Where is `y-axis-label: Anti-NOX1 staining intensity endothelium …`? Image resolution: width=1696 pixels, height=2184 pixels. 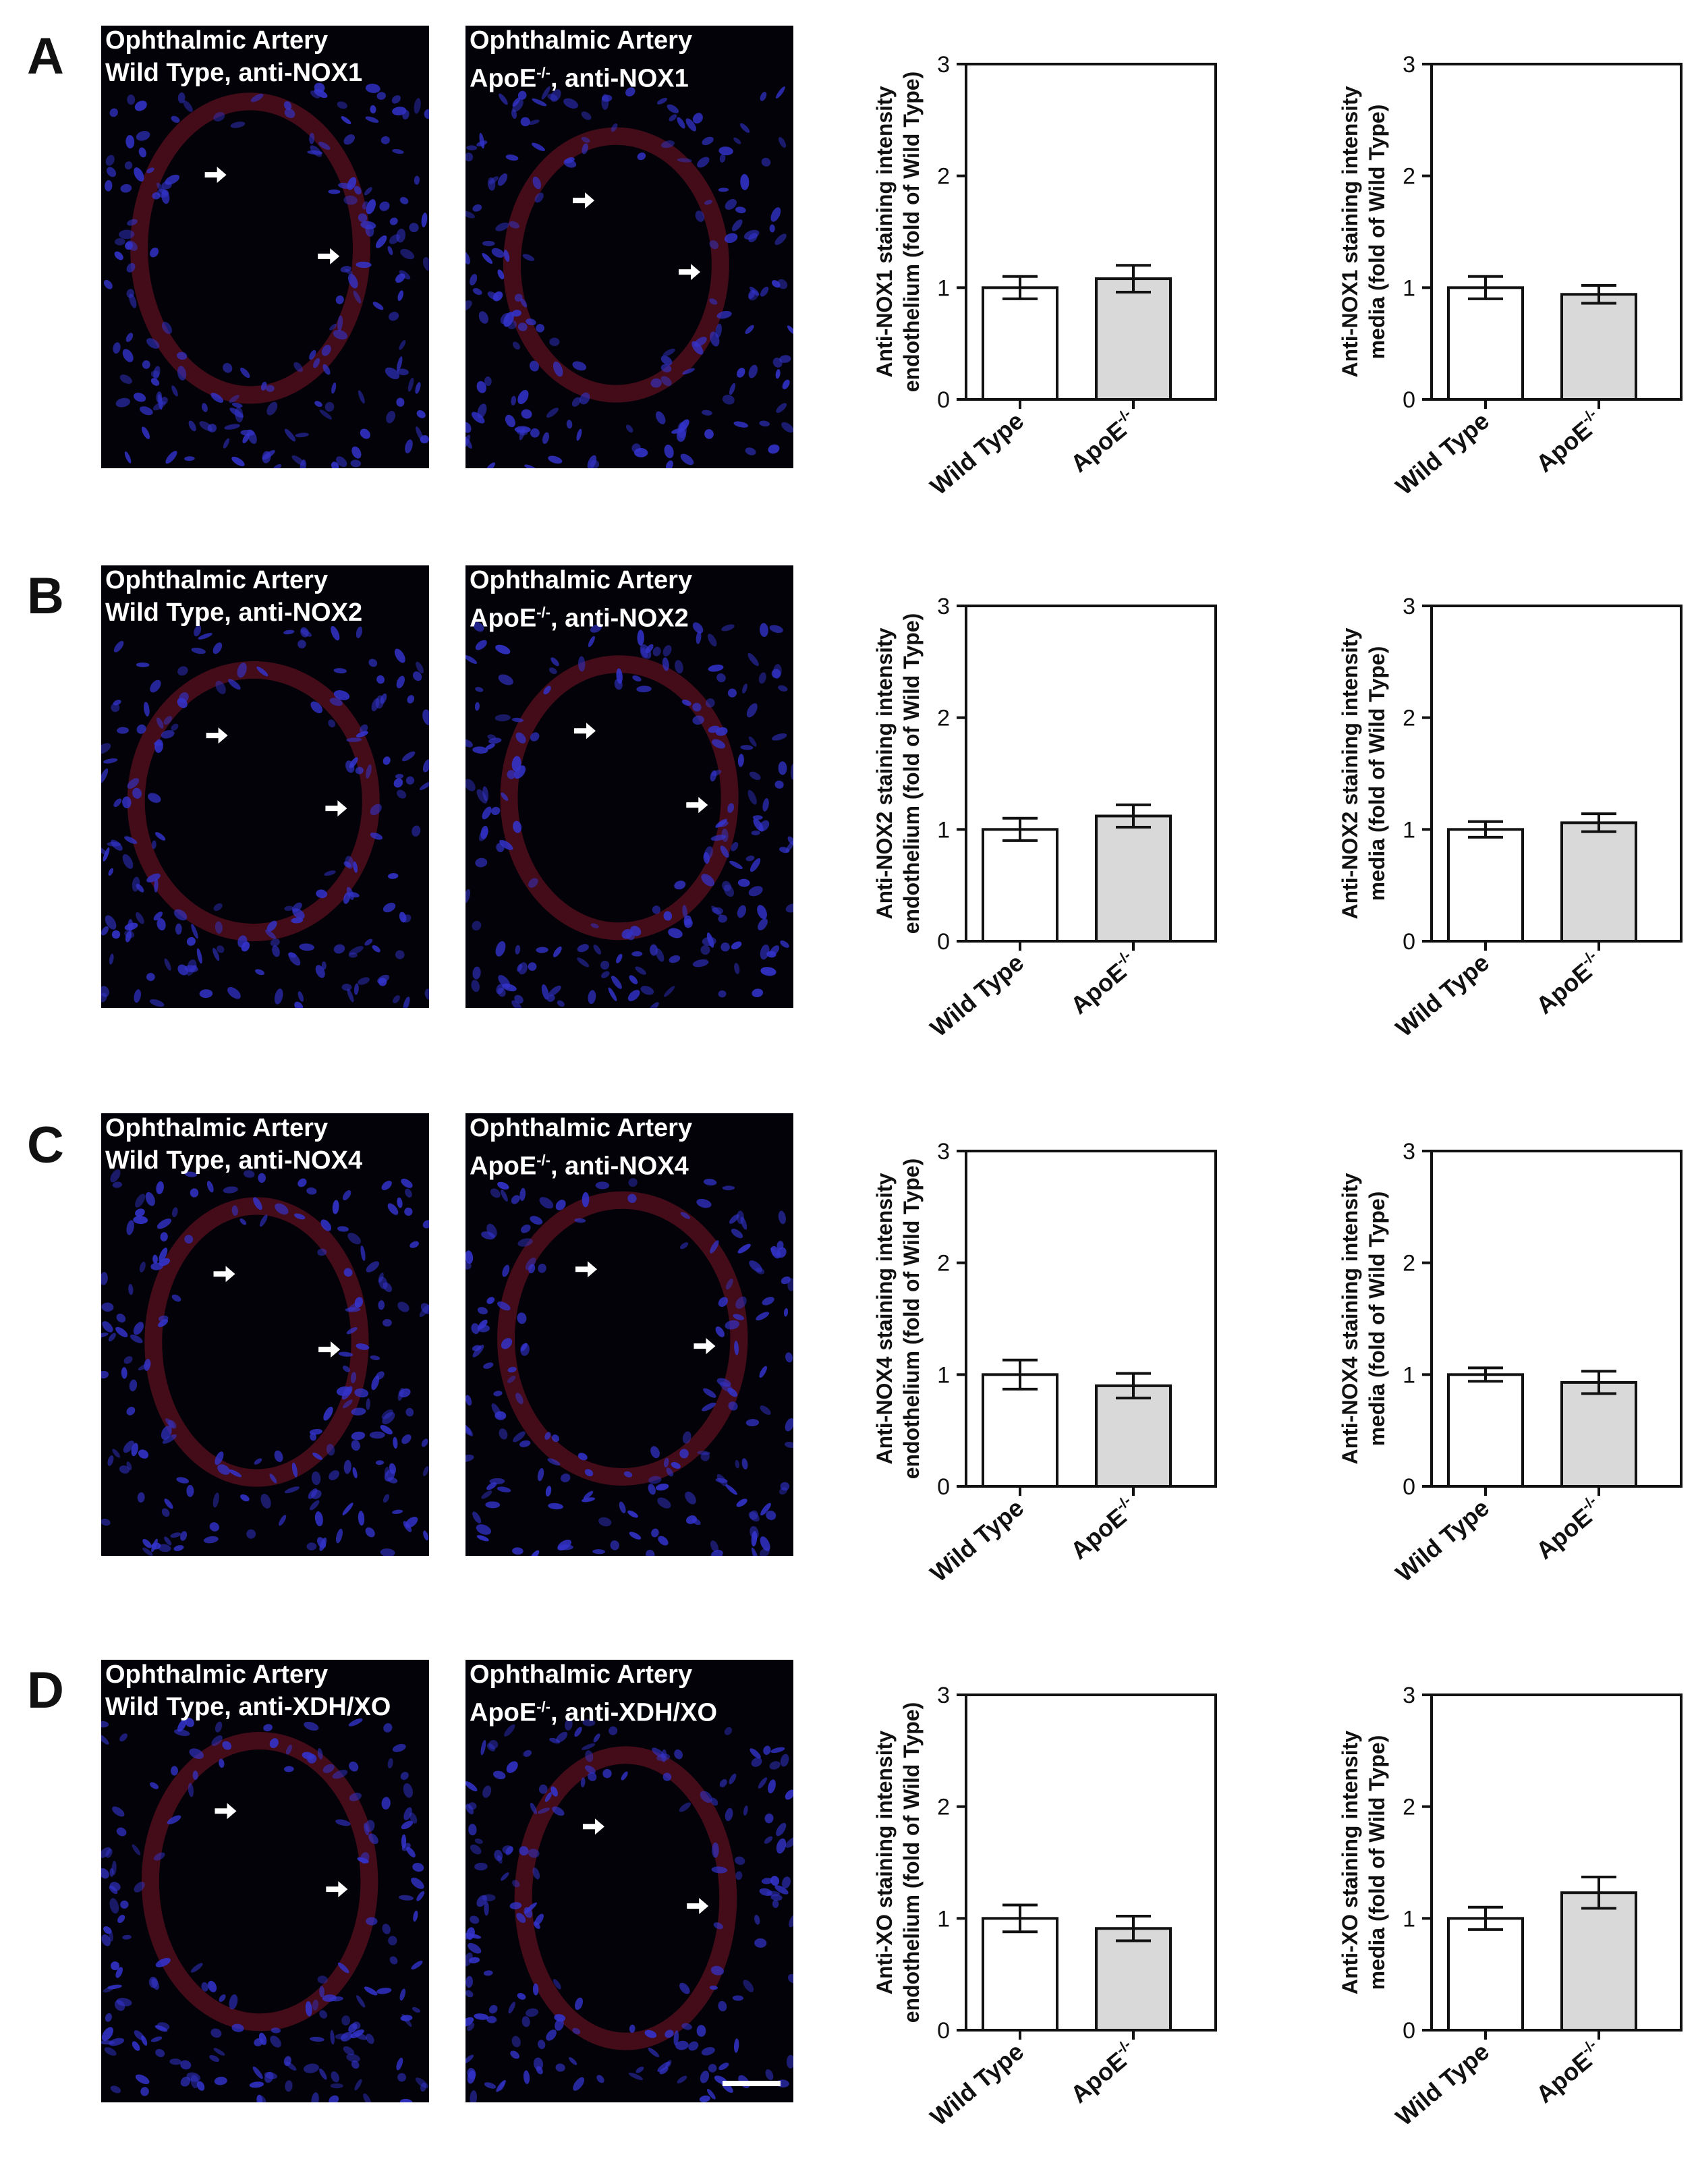
y-axis-label: Anti-NOX1 staining intensity endothelium … is located at coordinates (898, 232).